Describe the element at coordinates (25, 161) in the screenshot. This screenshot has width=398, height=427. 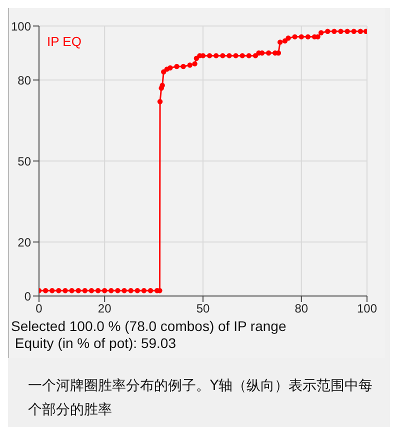
I see `y-tick-label: 50` at that location.